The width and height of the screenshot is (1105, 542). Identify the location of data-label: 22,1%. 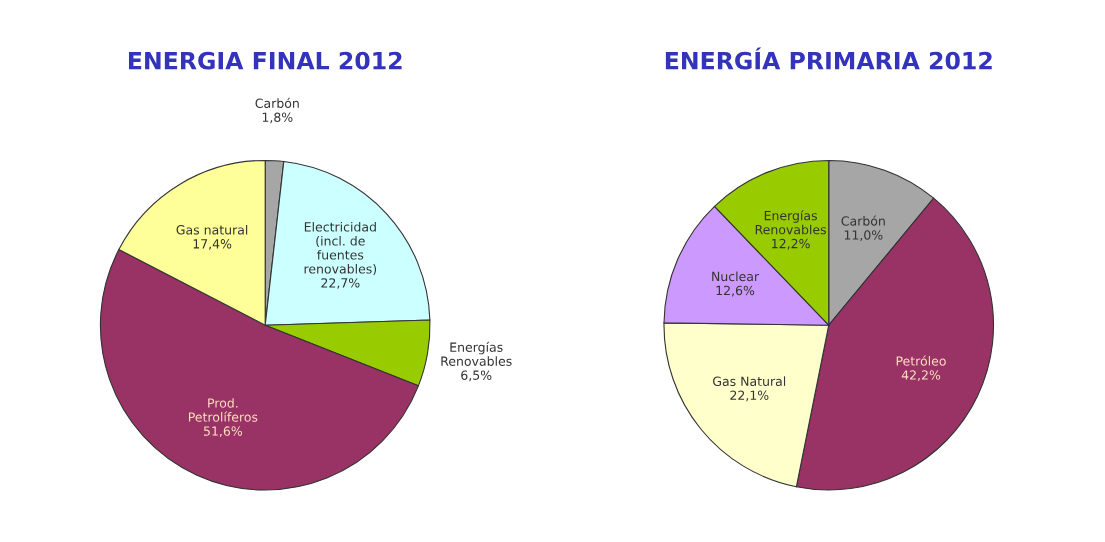
(749, 396).